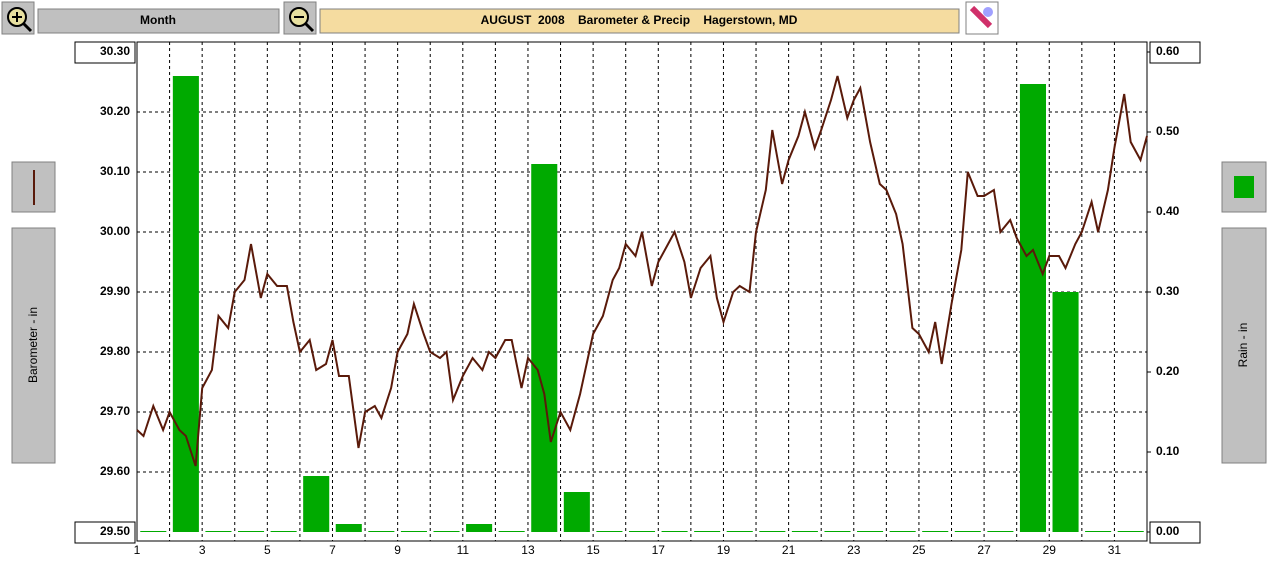 The width and height of the screenshot is (1279, 562). I want to click on y-tick-label: 29.70, so click(115, 411).